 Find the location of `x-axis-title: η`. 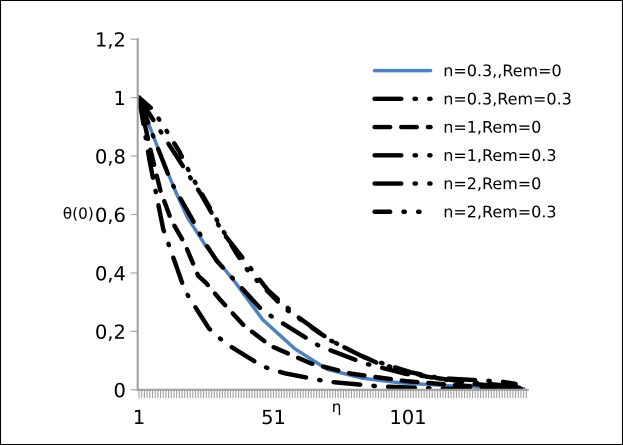

x-axis-title: η is located at coordinates (336, 409).